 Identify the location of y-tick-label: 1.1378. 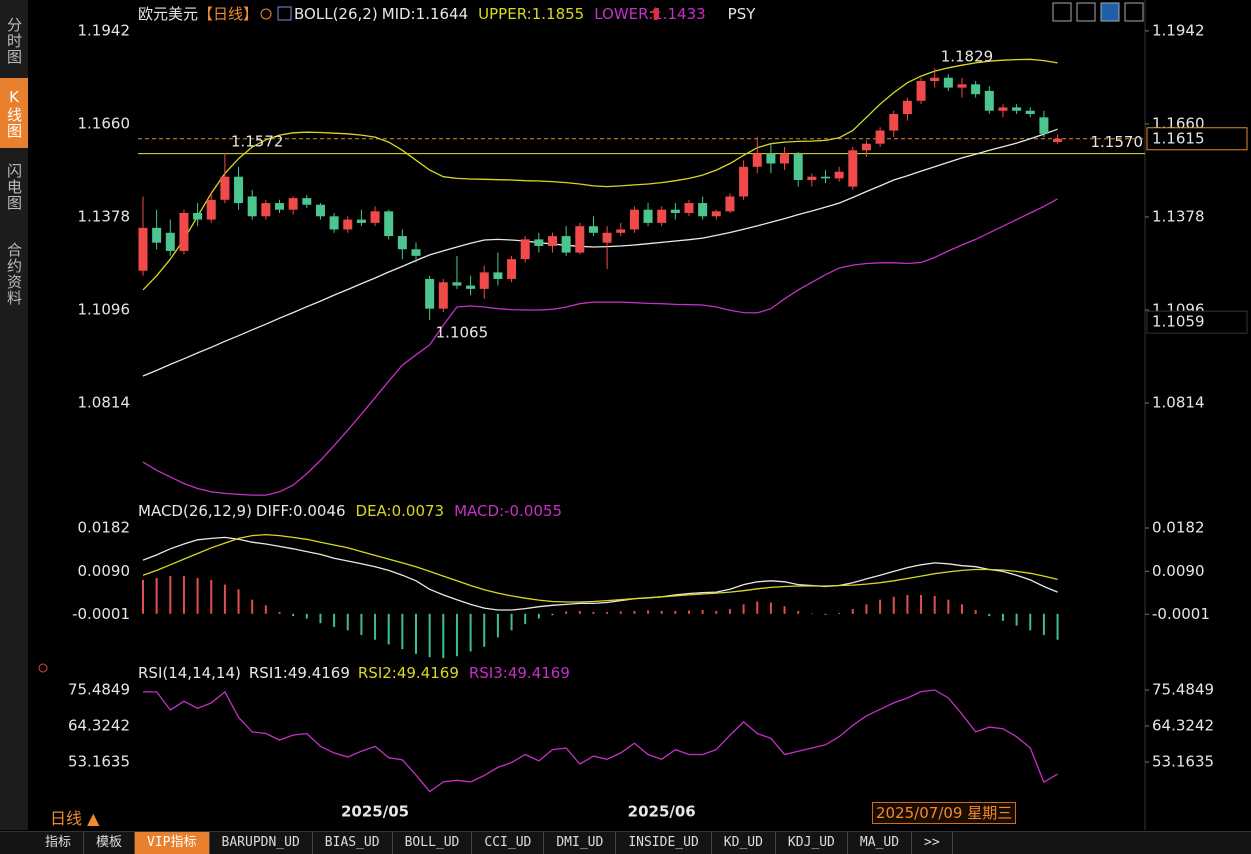
(1178, 216).